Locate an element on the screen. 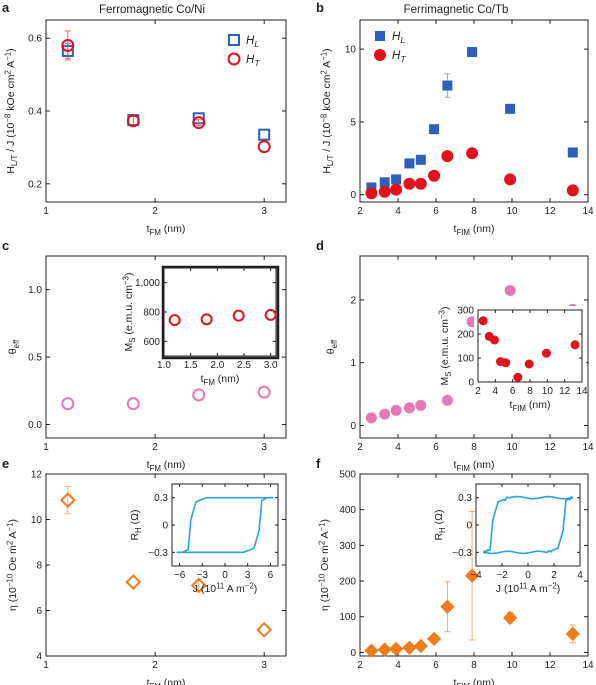  panel-f-inset: −4 −2 0 2 4 −0.3 0 0.3 J (1011 A m−2) RH (Ω) is located at coordinates (508, 539).